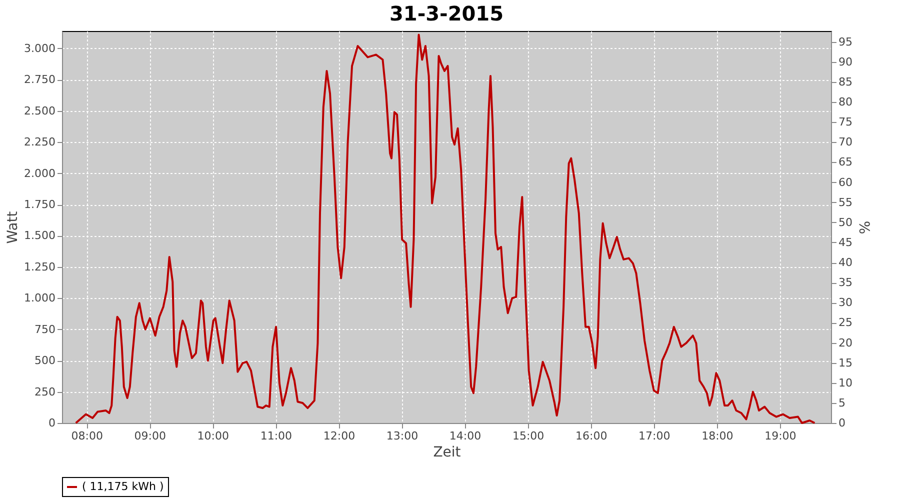 This screenshot has height=500, width=900. I want to click on y2-tick-label: 90, so click(845, 61).